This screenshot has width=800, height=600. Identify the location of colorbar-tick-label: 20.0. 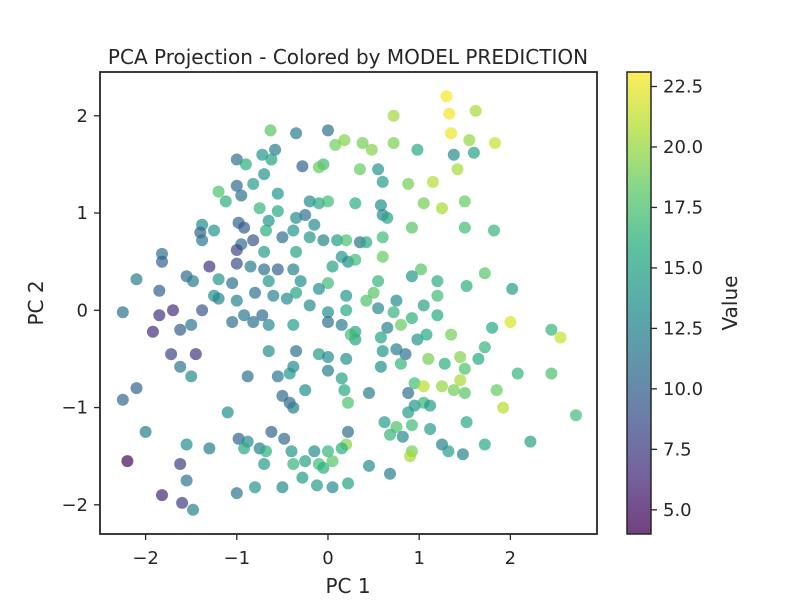
(683, 147).